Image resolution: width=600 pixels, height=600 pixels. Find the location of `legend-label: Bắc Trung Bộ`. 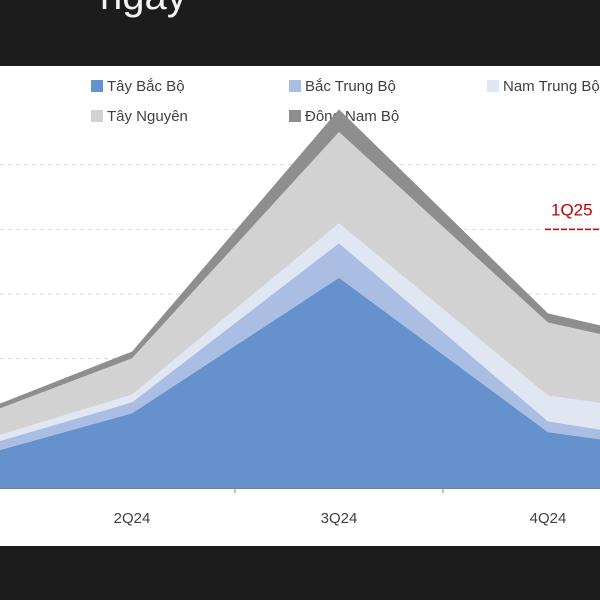

legend-label: Bắc Trung Bộ is located at coordinates (350, 86).